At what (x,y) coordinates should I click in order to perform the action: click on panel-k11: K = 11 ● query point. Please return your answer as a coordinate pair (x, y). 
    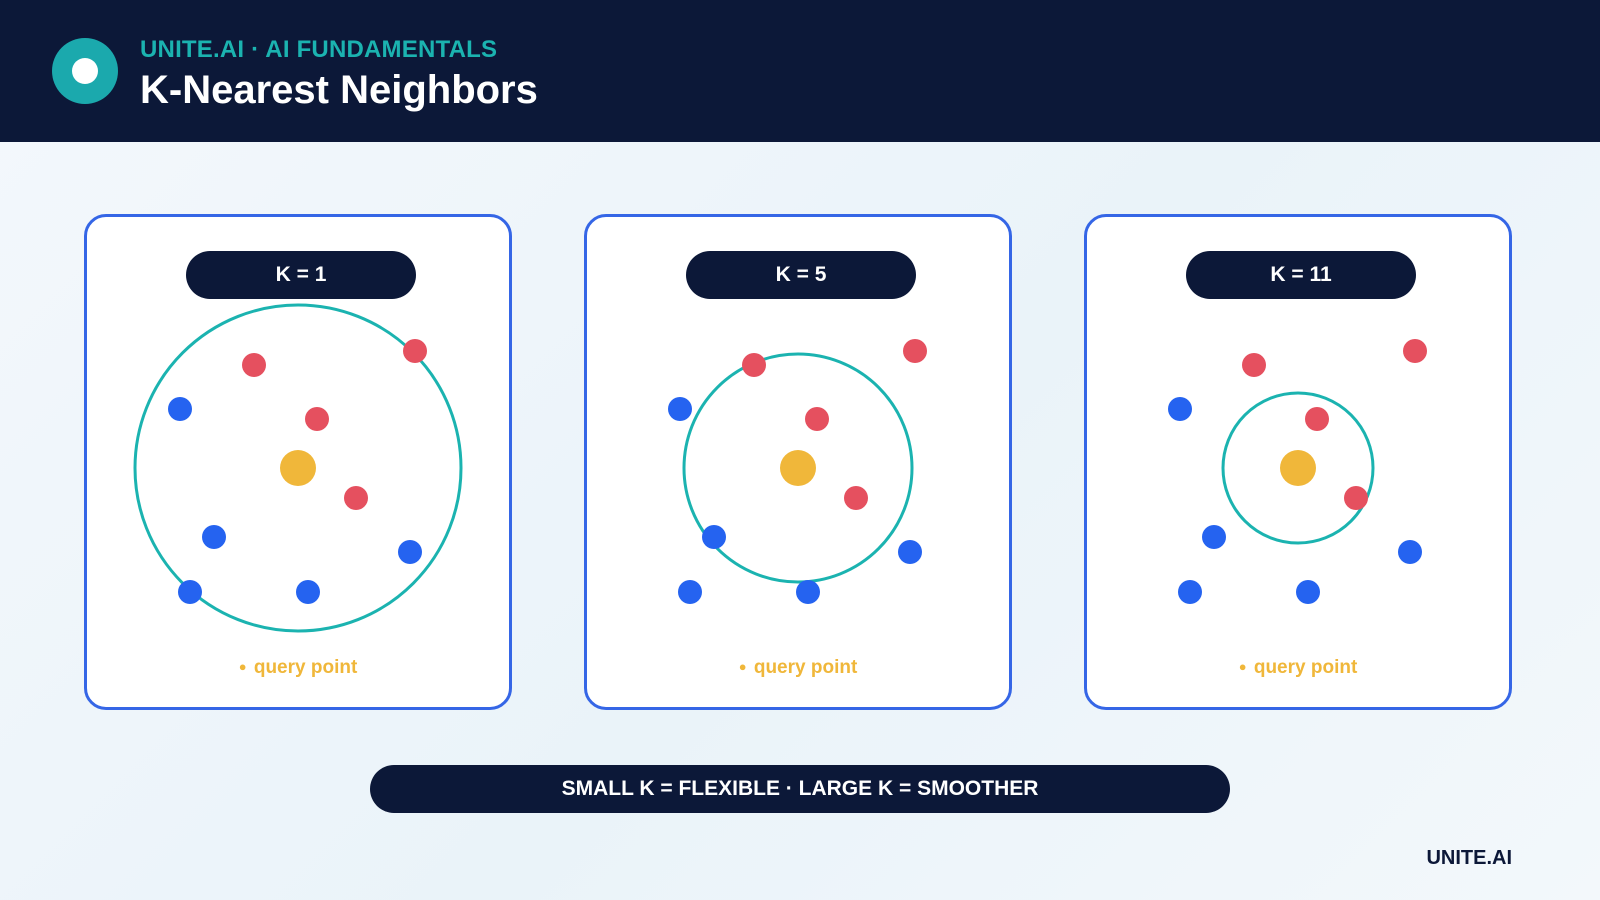
    Looking at the image, I should click on (1298, 462).